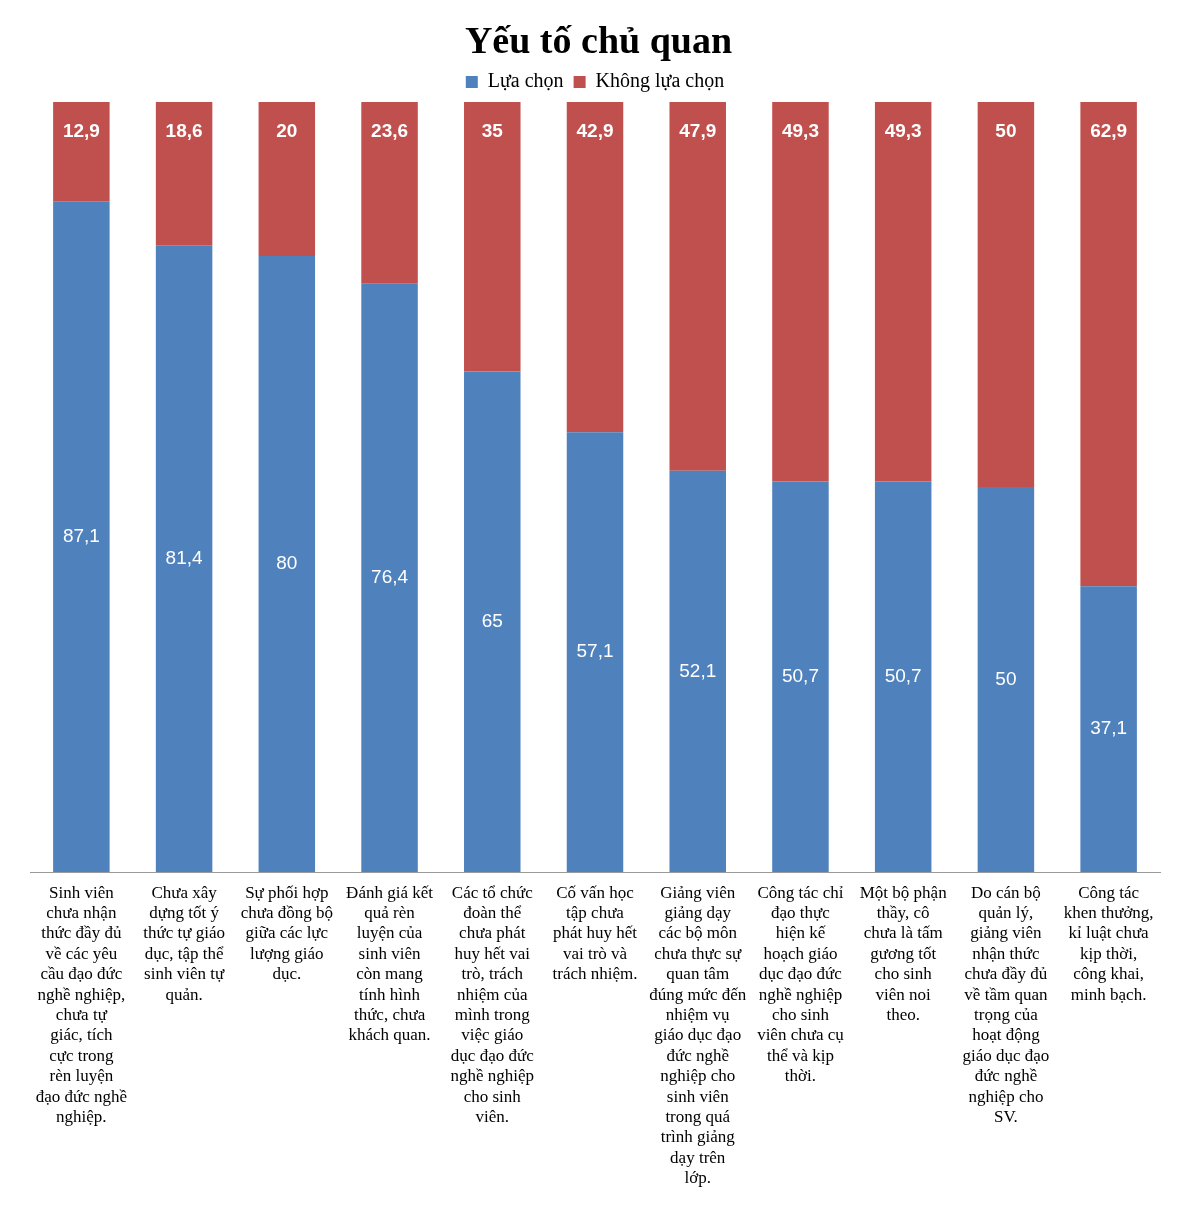 The width and height of the screenshot is (1197, 1207). Describe the element at coordinates (390, 131) in the screenshot. I see `data-label: 23,6` at that location.